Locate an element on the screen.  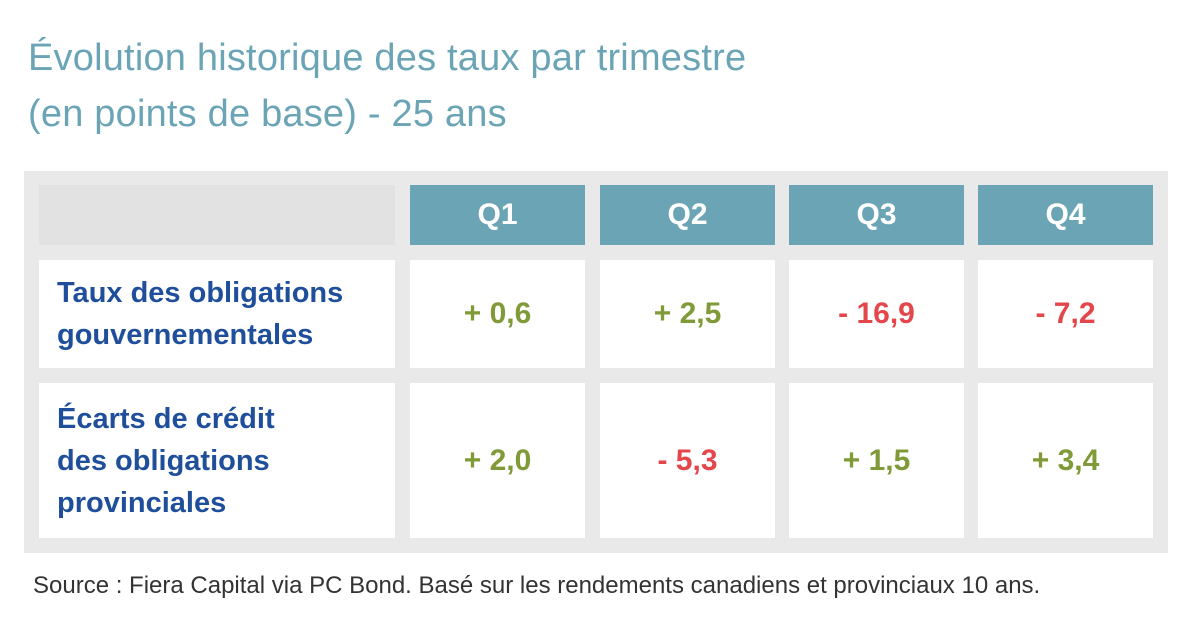
value-cell-r2-q4: + 3,4 is located at coordinates (1065, 460).